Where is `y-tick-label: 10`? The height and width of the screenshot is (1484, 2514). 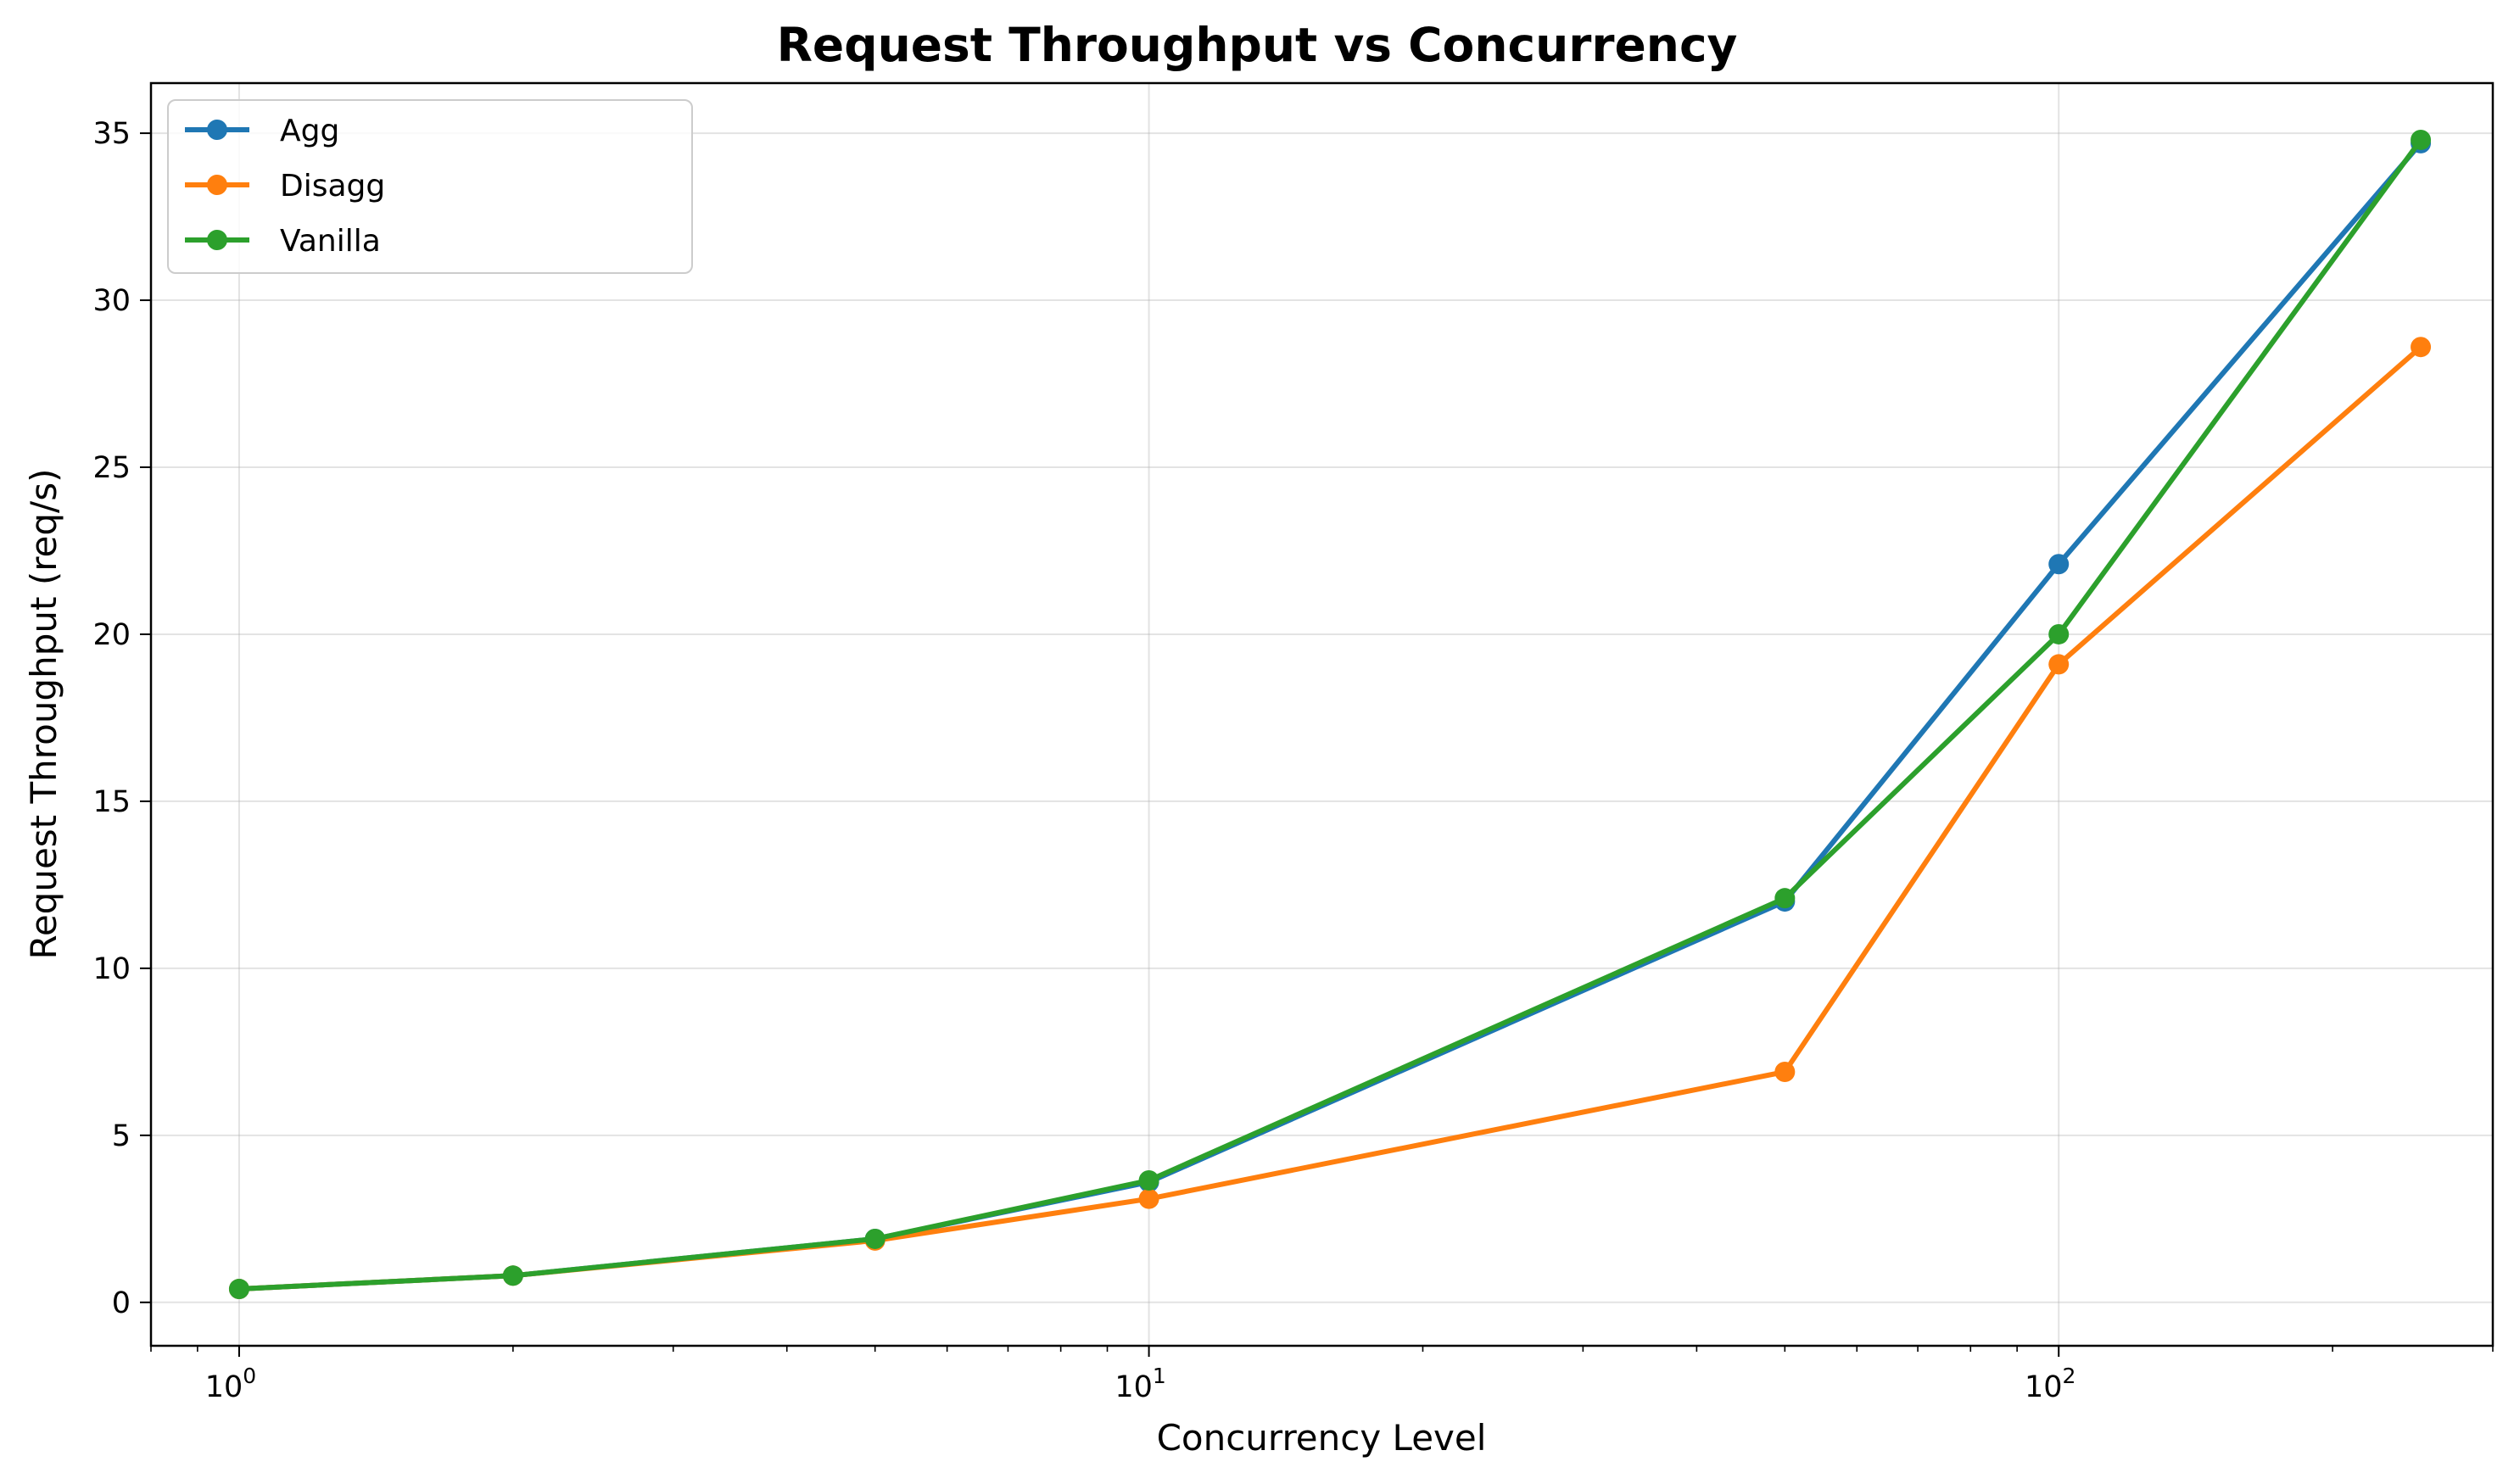 y-tick-label: 10 is located at coordinates (112, 969).